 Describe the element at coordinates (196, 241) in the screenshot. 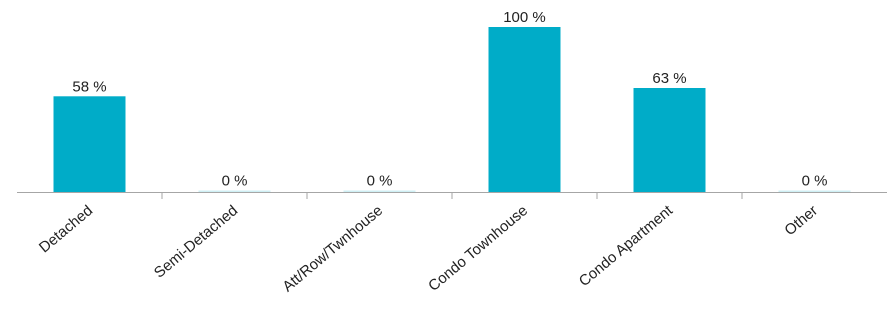

I see `x-tick-label-1: Semi-Detached` at that location.